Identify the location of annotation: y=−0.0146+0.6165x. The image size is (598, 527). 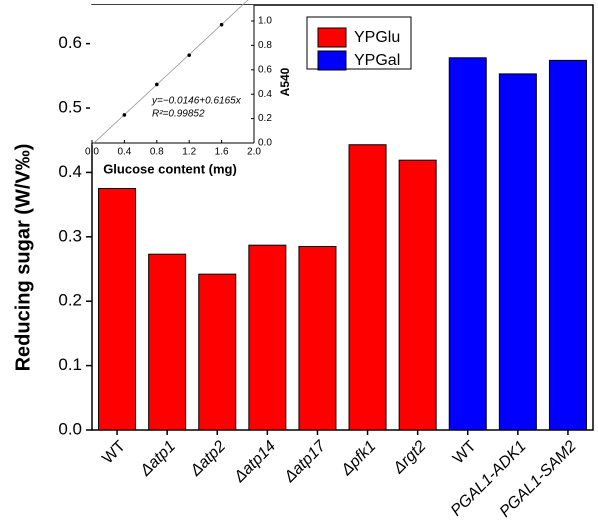
(196, 101).